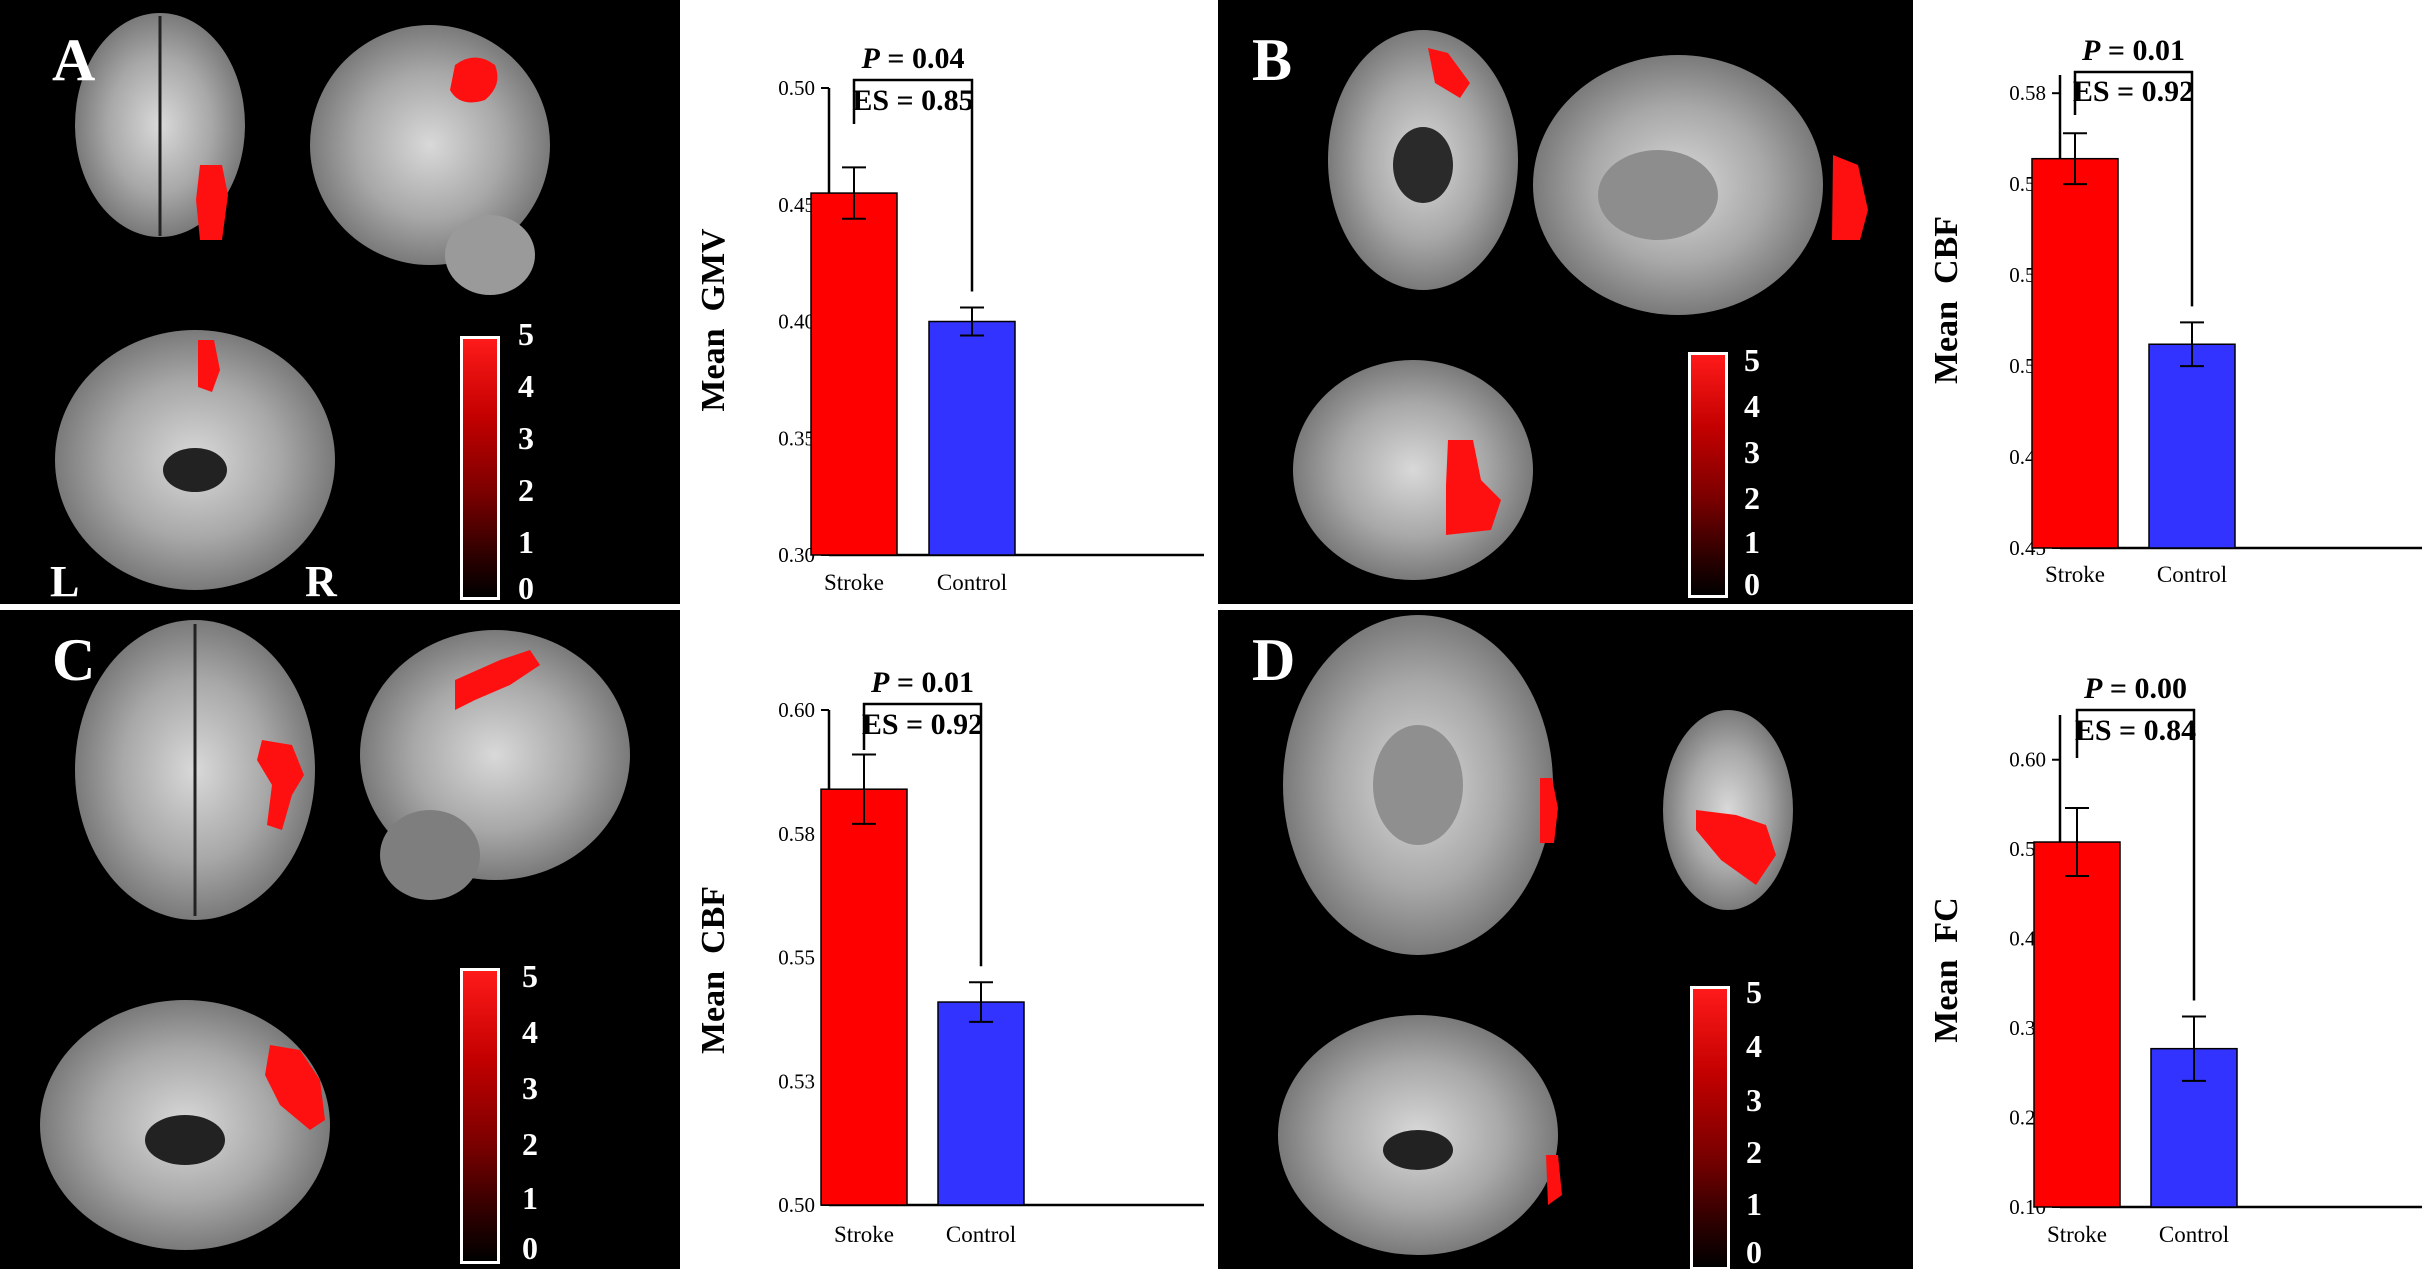 Image resolution: width=2432 pixels, height=1269 pixels. Describe the element at coordinates (74, 60) in the screenshot. I see `panel-letter: A` at that location.